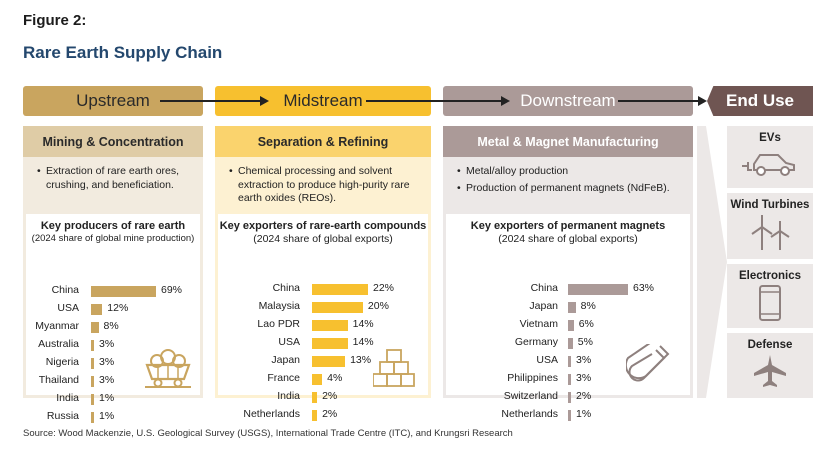 This screenshot has width=840, height=455. I want to click on end-use-label: Electronics, so click(770, 276).